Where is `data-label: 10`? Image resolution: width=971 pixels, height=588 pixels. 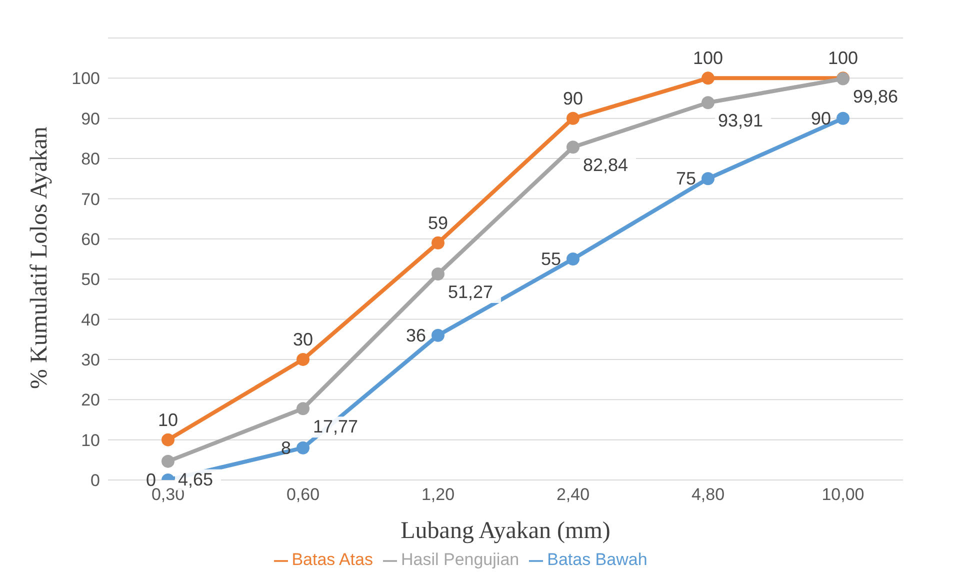
data-label: 10 is located at coordinates (168, 420).